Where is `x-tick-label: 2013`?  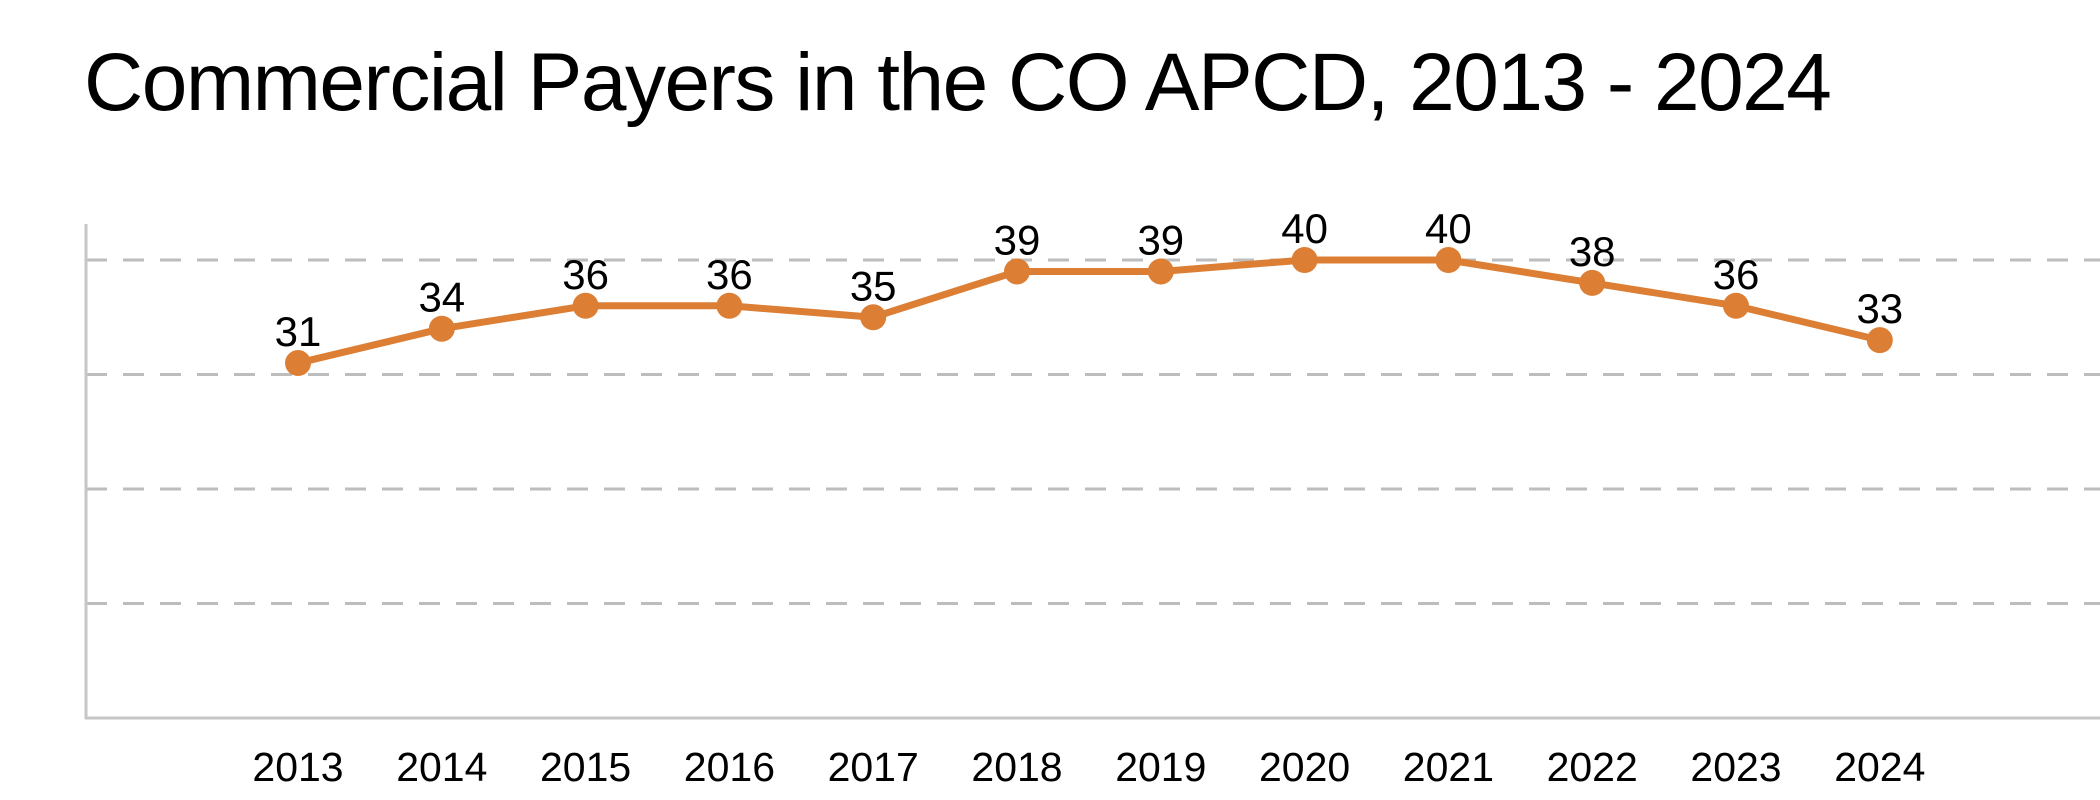
x-tick-label: 2013 is located at coordinates (297, 767).